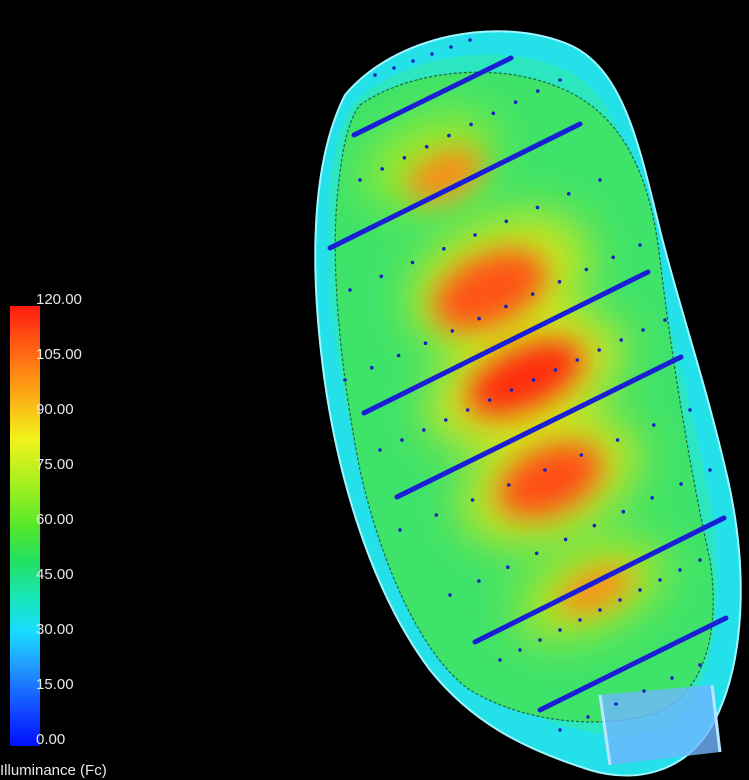  What do you see at coordinates (55, 464) in the screenshot?
I see `legend-tick-label: 75.00` at bounding box center [55, 464].